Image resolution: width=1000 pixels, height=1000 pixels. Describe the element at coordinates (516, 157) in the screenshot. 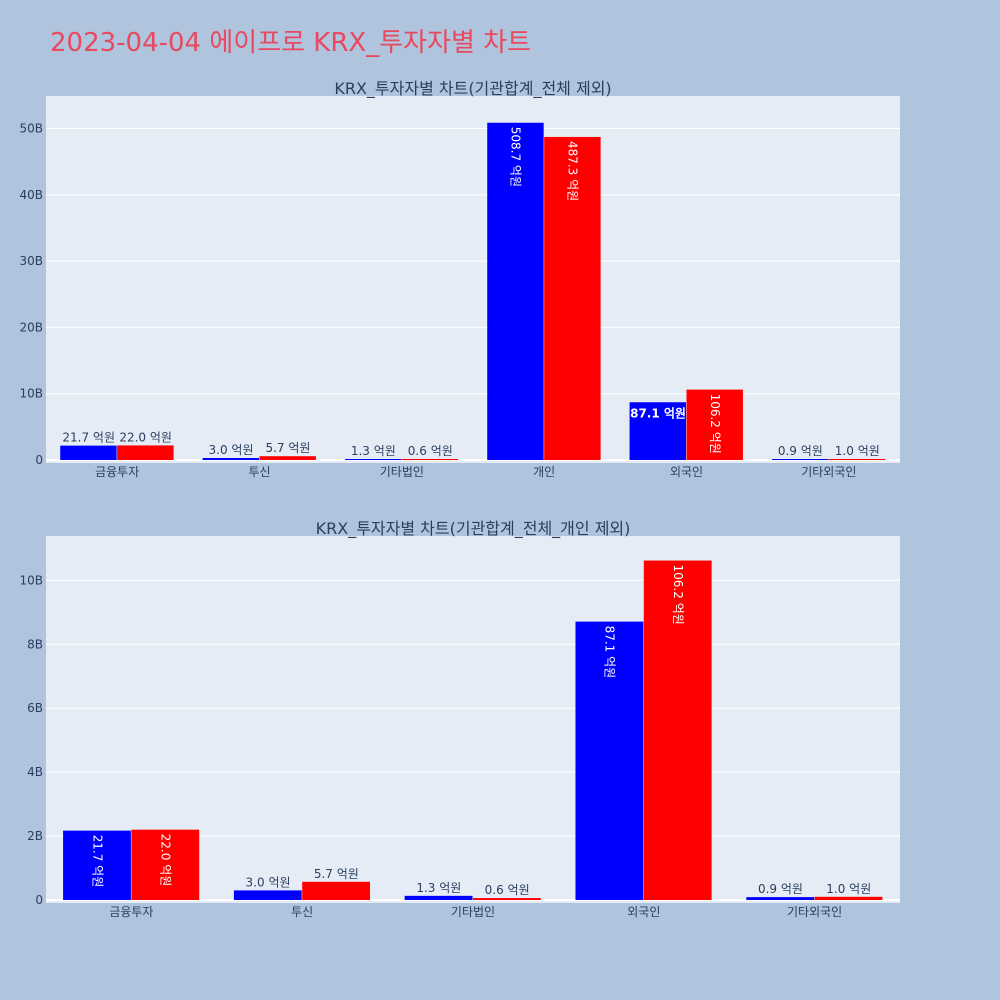

I see `bar-label: 508.7 억원` at that location.